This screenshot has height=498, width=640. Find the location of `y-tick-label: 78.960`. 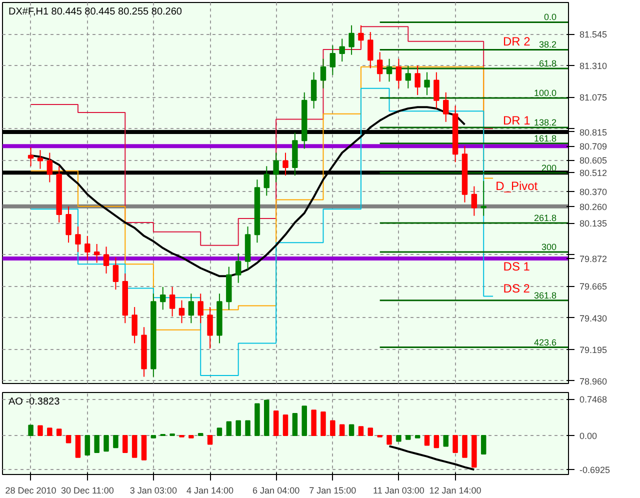

y-tick-label: 78.960 is located at coordinates (594, 381).